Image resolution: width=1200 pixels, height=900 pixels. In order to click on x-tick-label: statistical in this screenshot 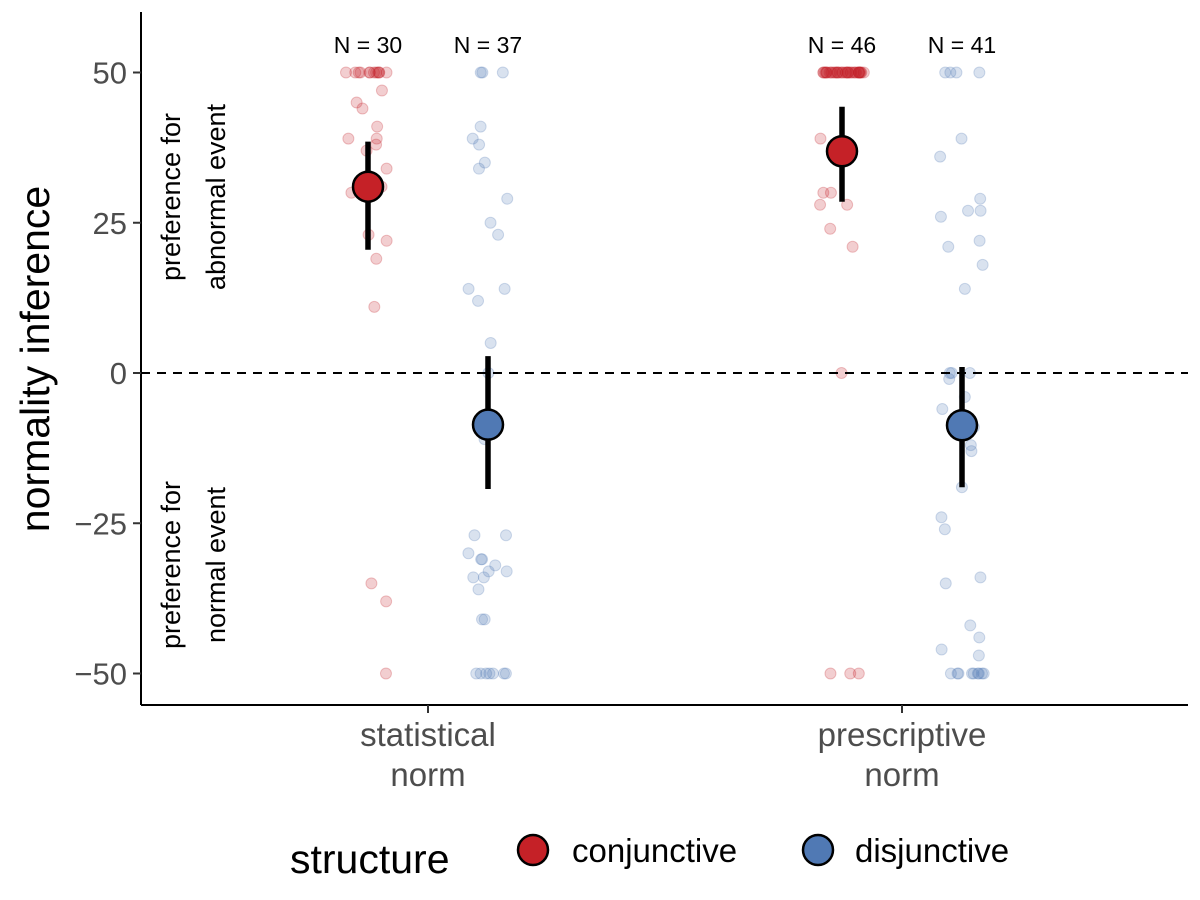, I will do `click(428, 734)`.